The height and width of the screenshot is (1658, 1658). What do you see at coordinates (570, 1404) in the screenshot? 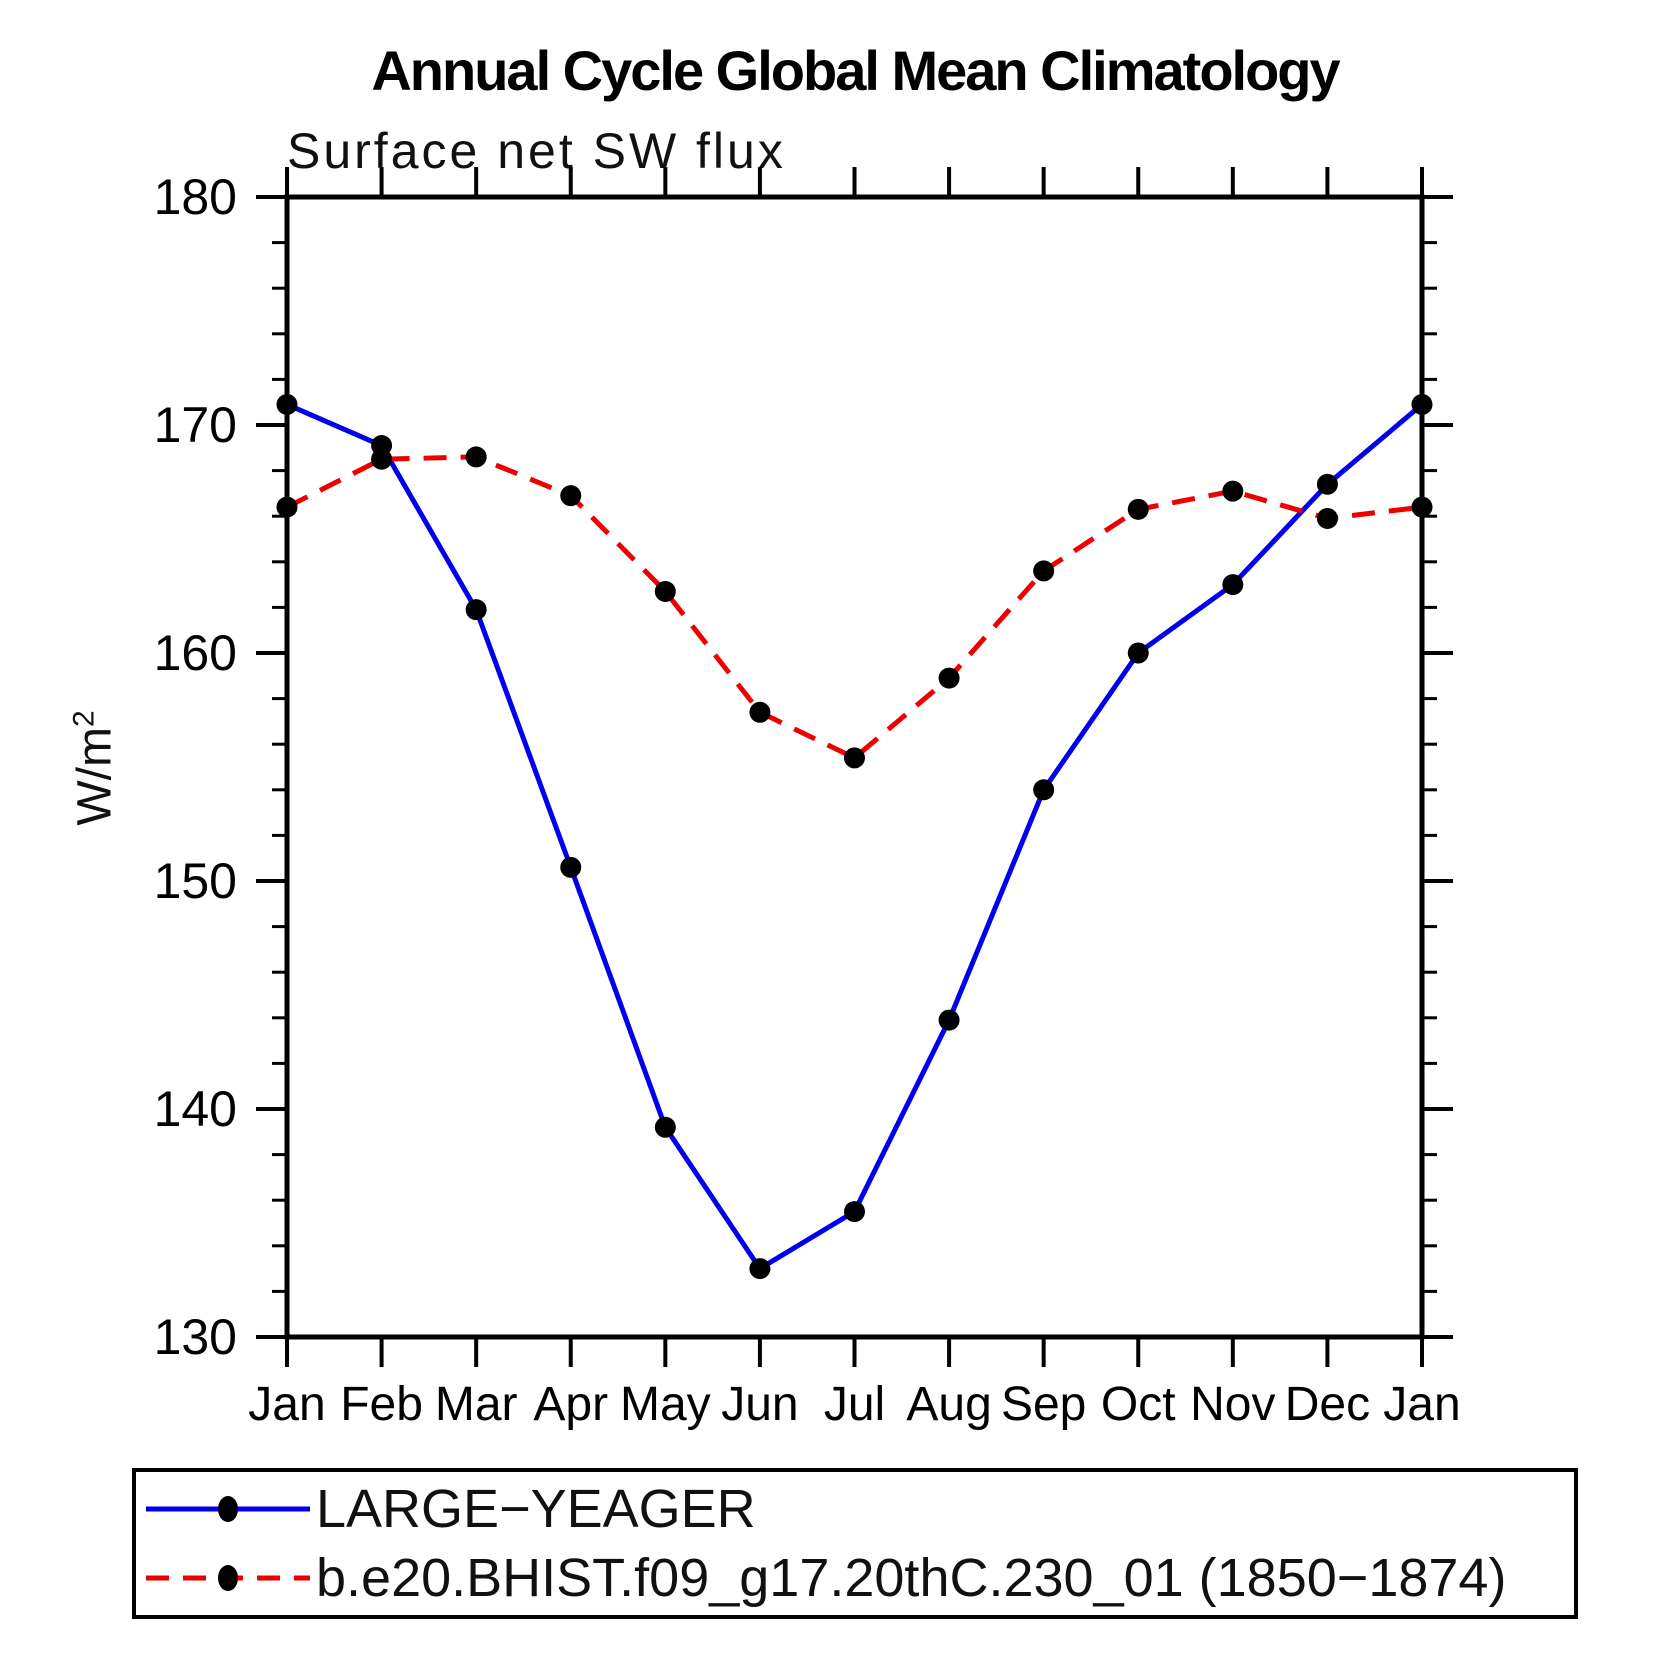
I see `x-tick-label: Apr` at bounding box center [570, 1404].